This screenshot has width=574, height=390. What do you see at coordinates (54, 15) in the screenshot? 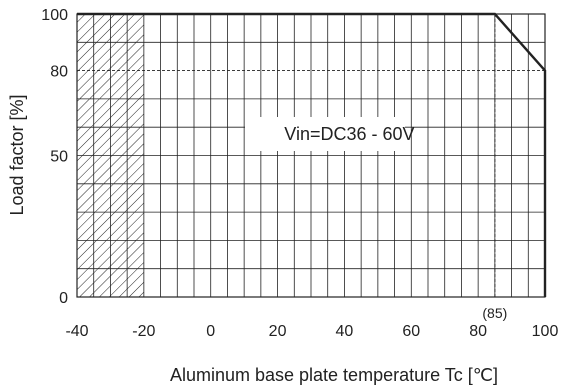
I see `y-tick-label: 100` at bounding box center [54, 15].